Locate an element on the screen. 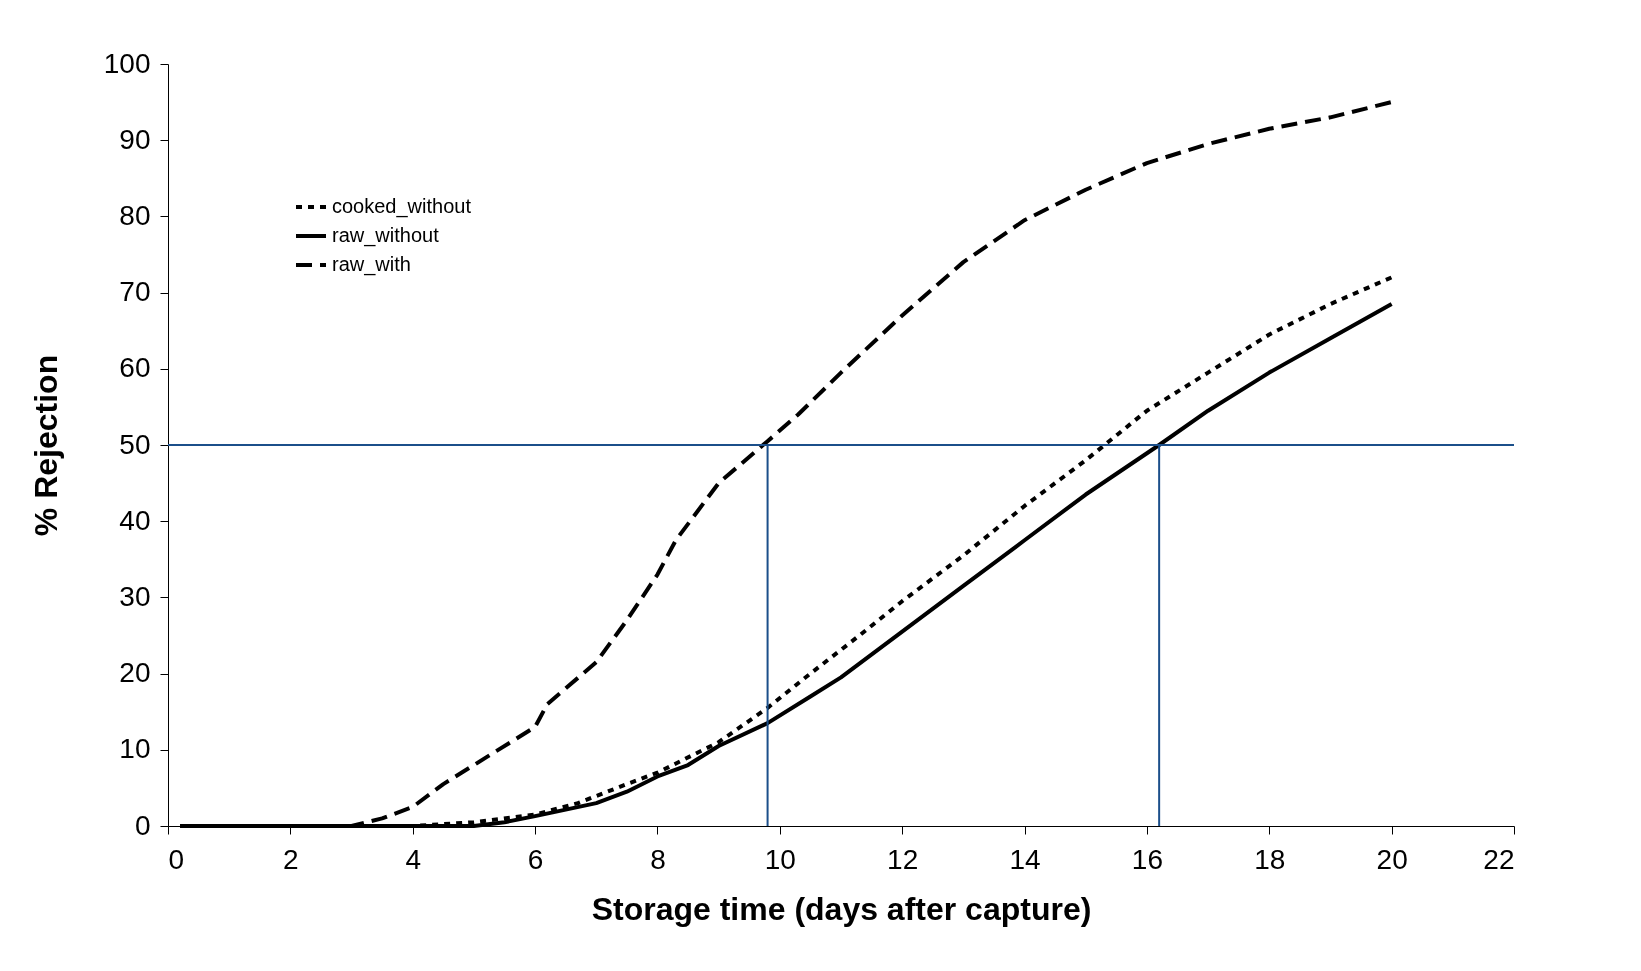 This screenshot has width=1641, height=971. y-tick-label: 40 is located at coordinates (135, 520).